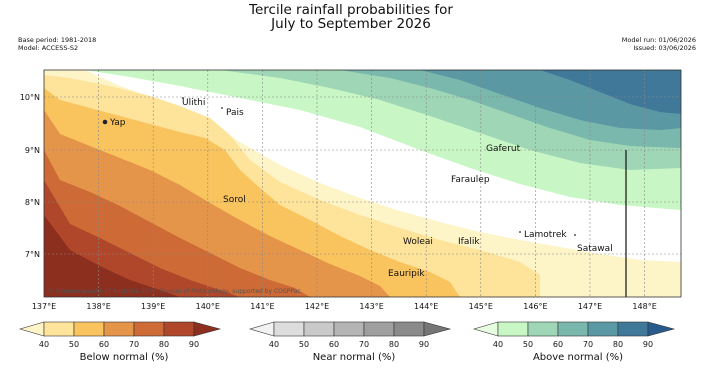 The width and height of the screenshot is (702, 376). I want to click on place-sorol: Sorol, so click(234, 200).